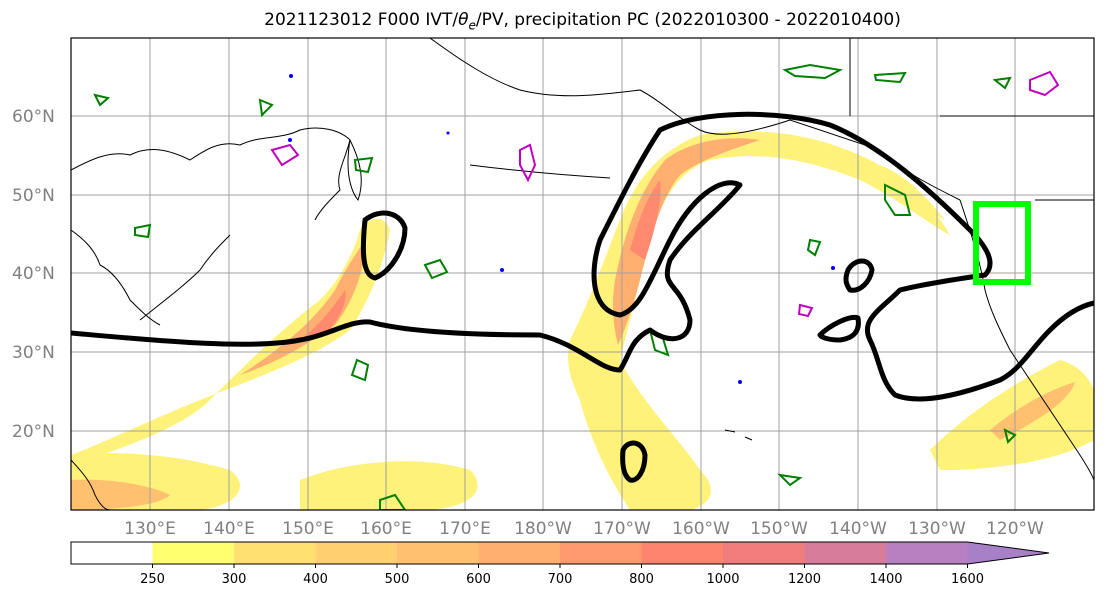 This screenshot has height=603, width=1105. What do you see at coordinates (354, 170) in the screenshot?
I see `coast-kamchatka` at bounding box center [354, 170].